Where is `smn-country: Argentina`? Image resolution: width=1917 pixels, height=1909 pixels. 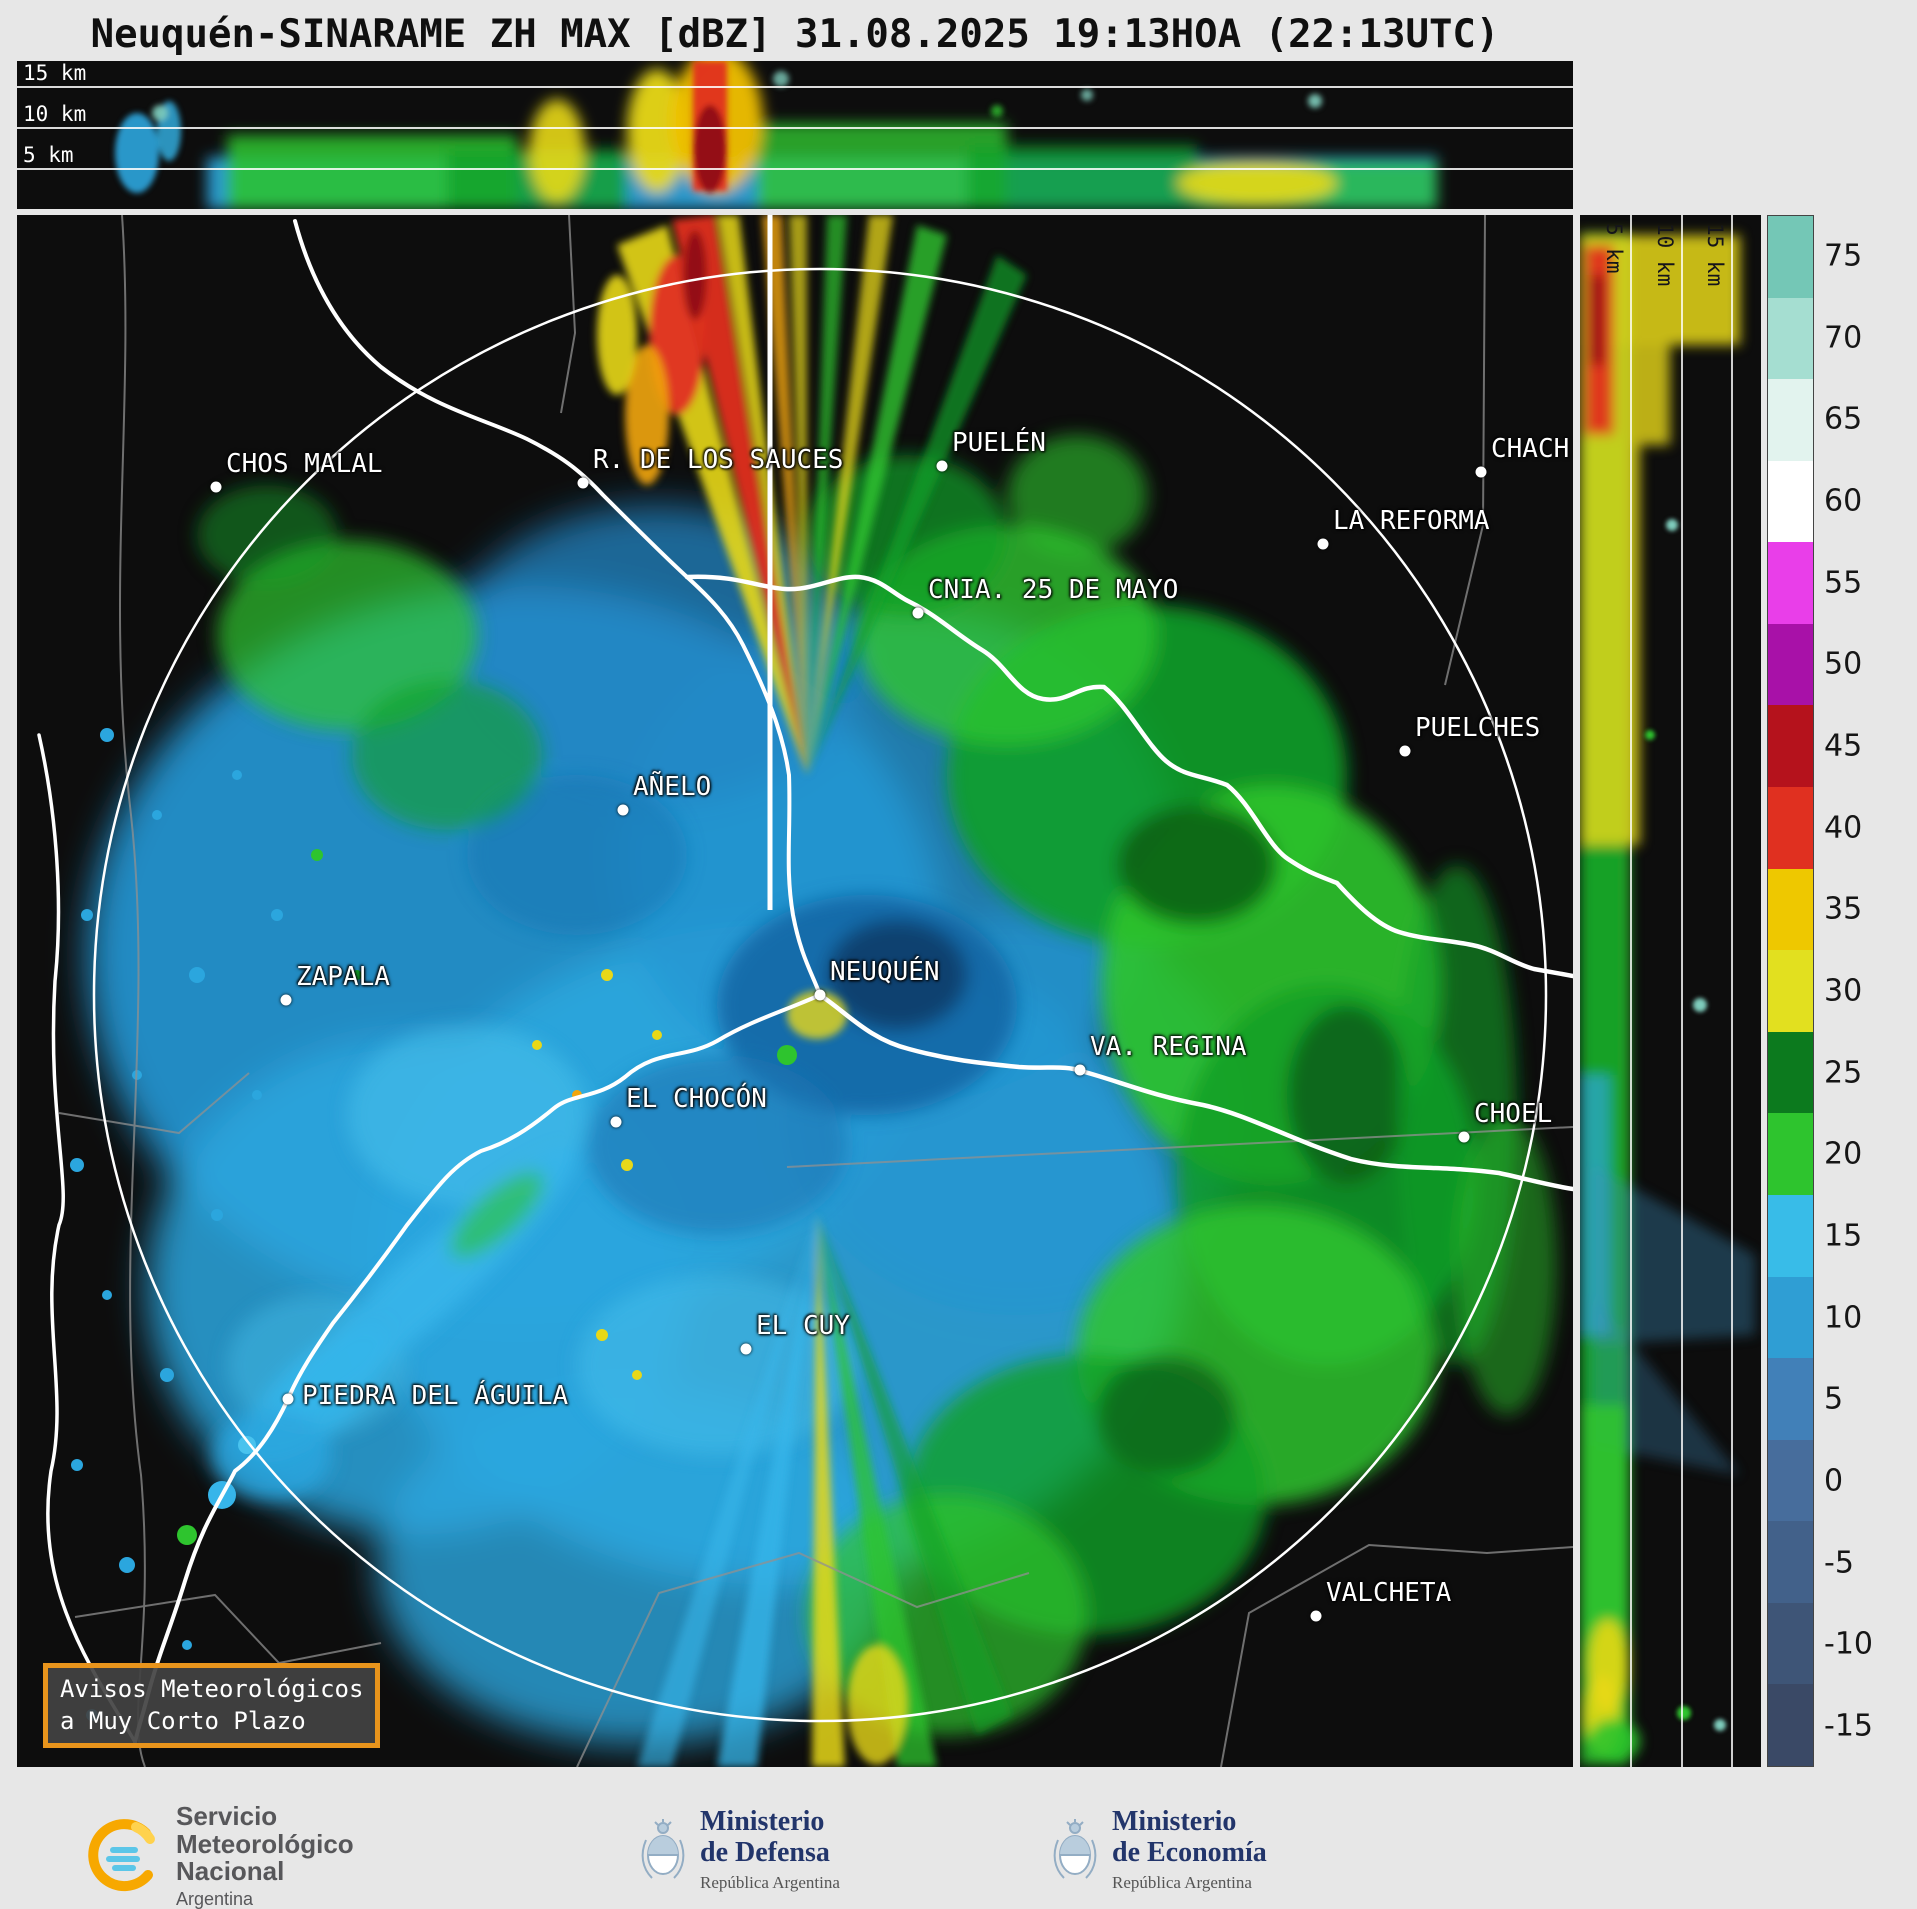
smn-country: Argentina is located at coordinates (215, 1898).